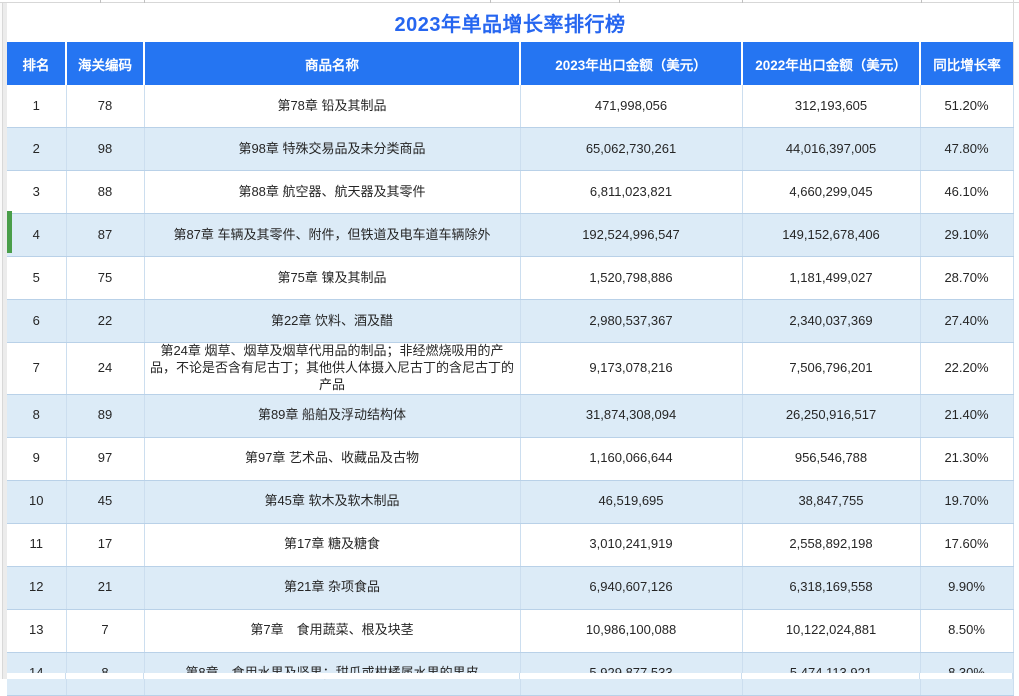 This screenshot has height=696, width=1019. What do you see at coordinates (831, 631) in the screenshot?
I see `amount-2022-cell: 10,122,024,881` at bounding box center [831, 631].